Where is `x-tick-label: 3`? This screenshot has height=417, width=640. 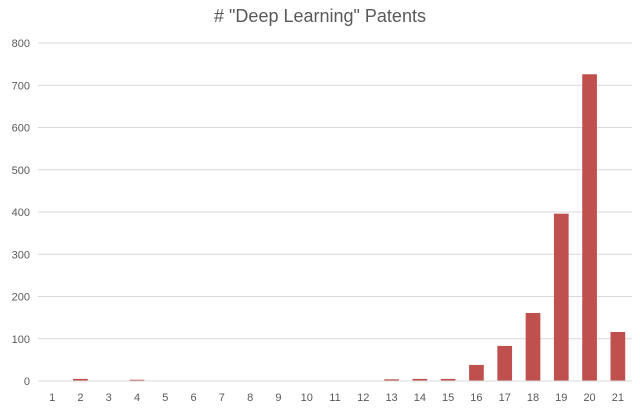
x-tick-label: 3 is located at coordinates (109, 398).